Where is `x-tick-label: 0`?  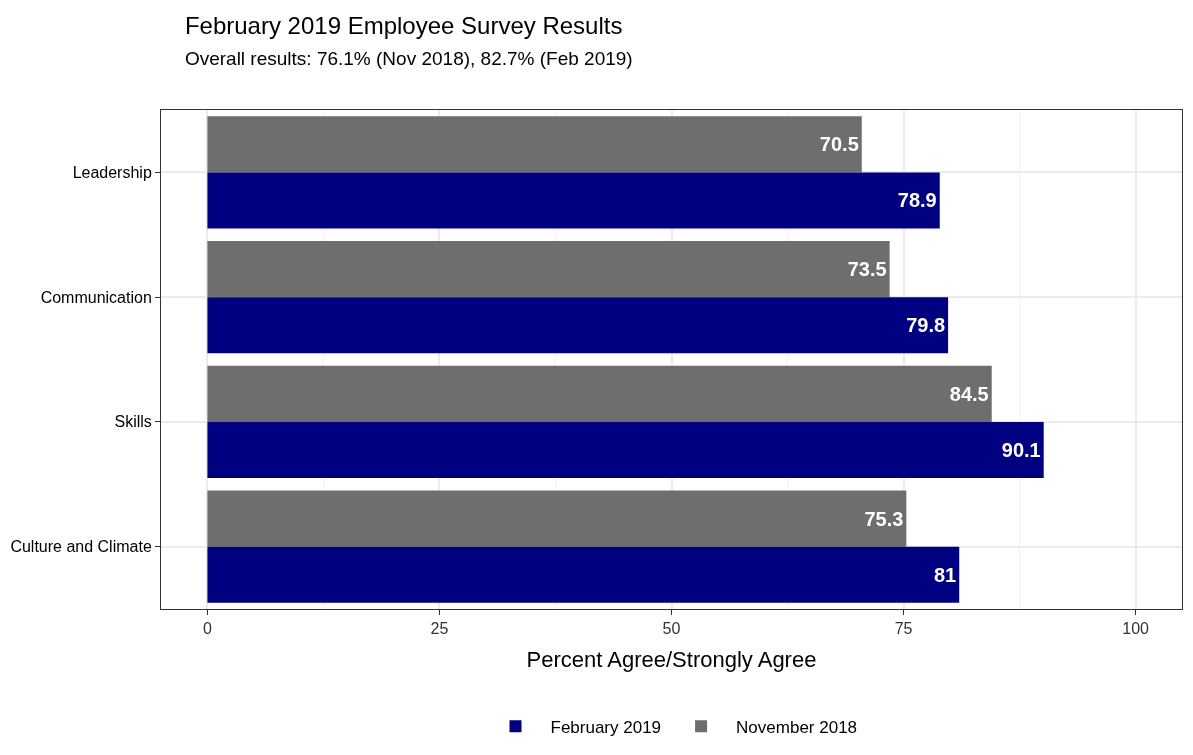
x-tick-label: 0 is located at coordinates (207, 629).